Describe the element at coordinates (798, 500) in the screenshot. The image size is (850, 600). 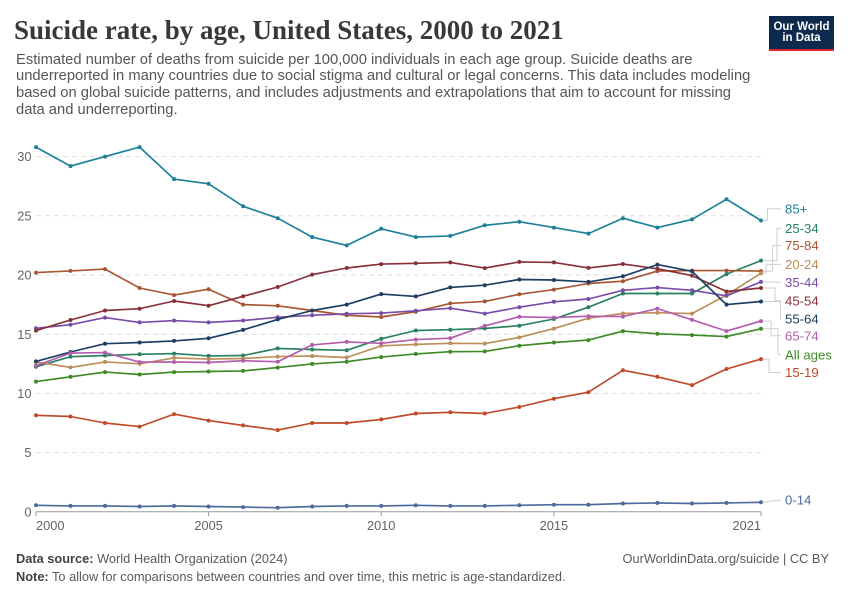
I see `svg-text: 0-14` at that location.